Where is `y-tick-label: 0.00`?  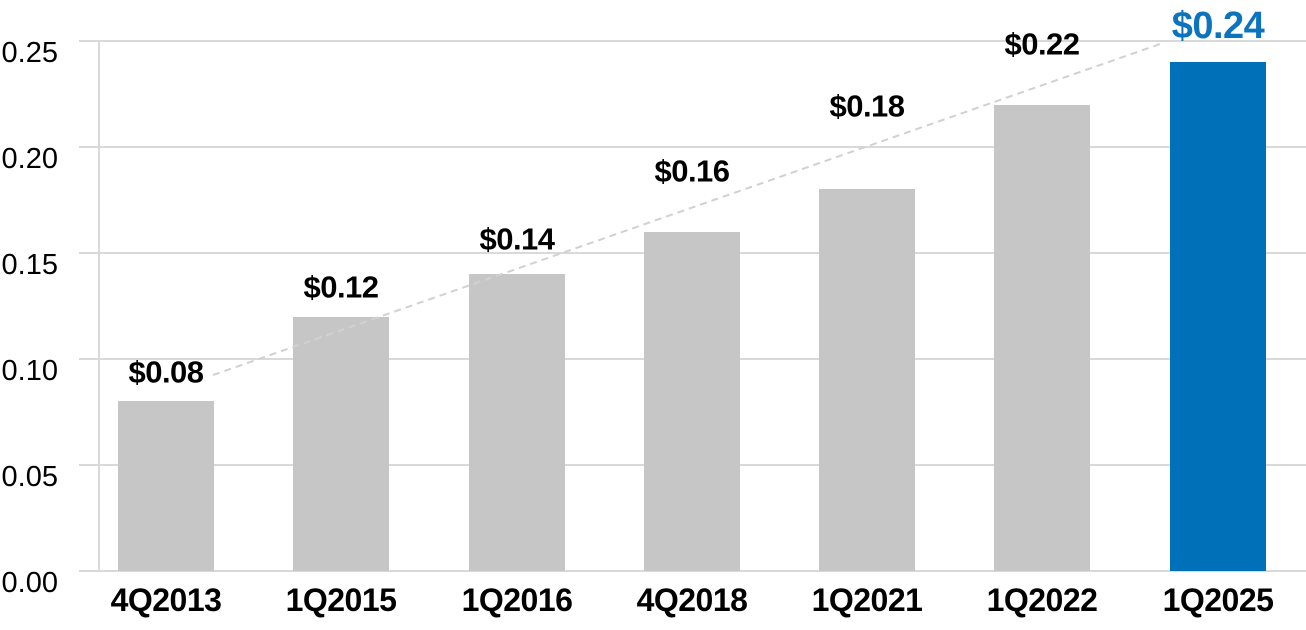
y-tick-label: 0.00 is located at coordinates (29, 583).